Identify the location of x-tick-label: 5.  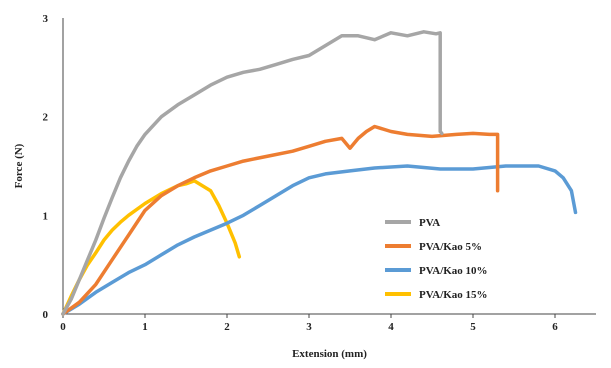
(473, 327).